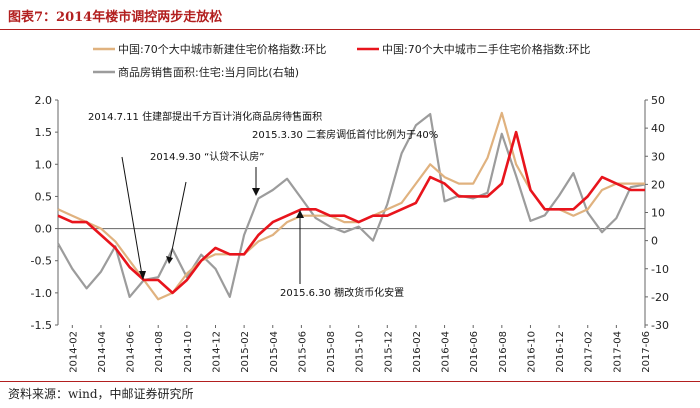 This screenshot has width=700, height=408. I want to click on left-tick-label: 0.5, so click(44, 196).